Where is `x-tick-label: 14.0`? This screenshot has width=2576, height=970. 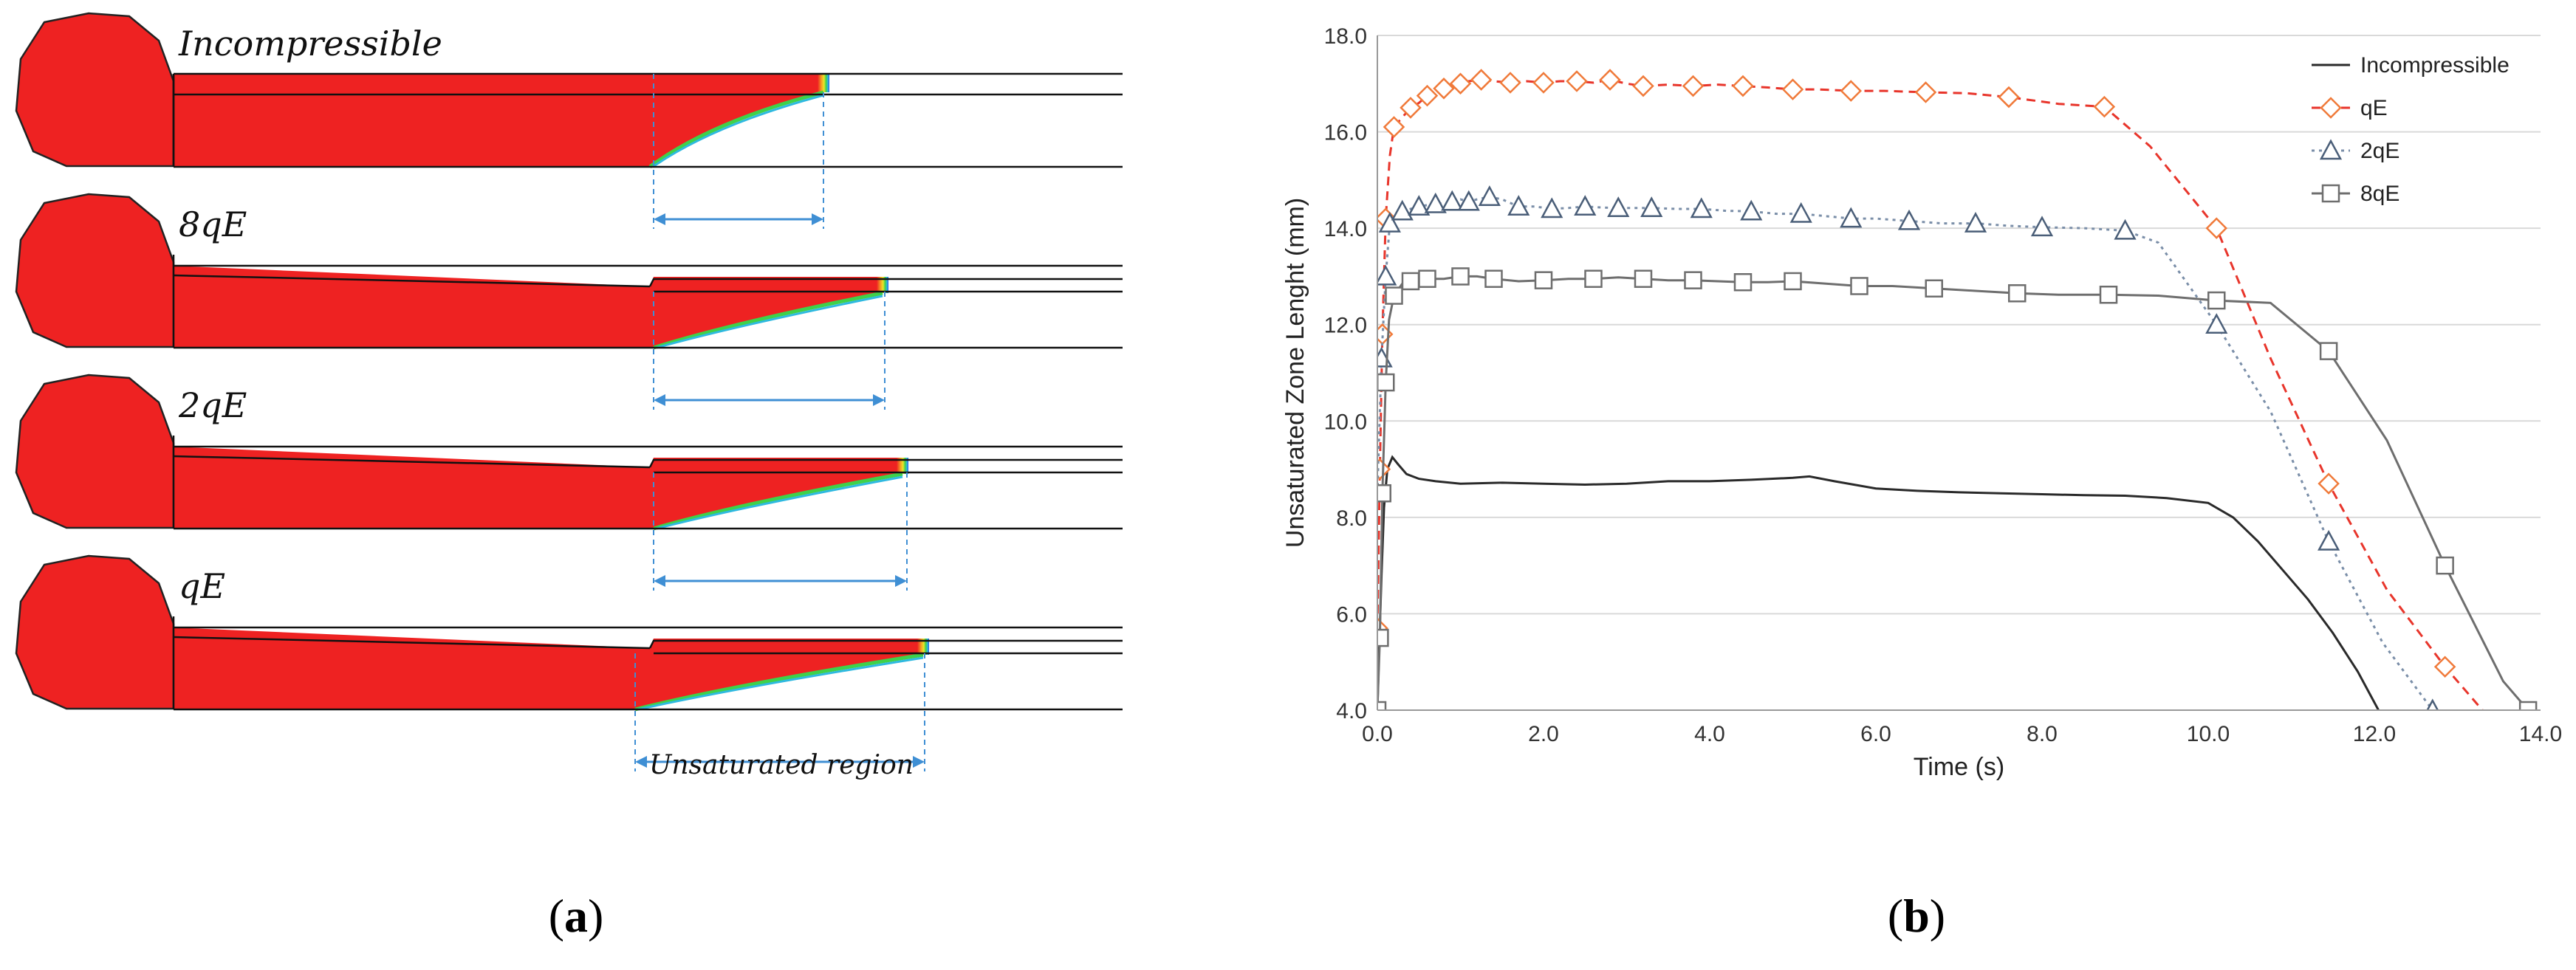 x-tick-label: 14.0 is located at coordinates (2540, 734).